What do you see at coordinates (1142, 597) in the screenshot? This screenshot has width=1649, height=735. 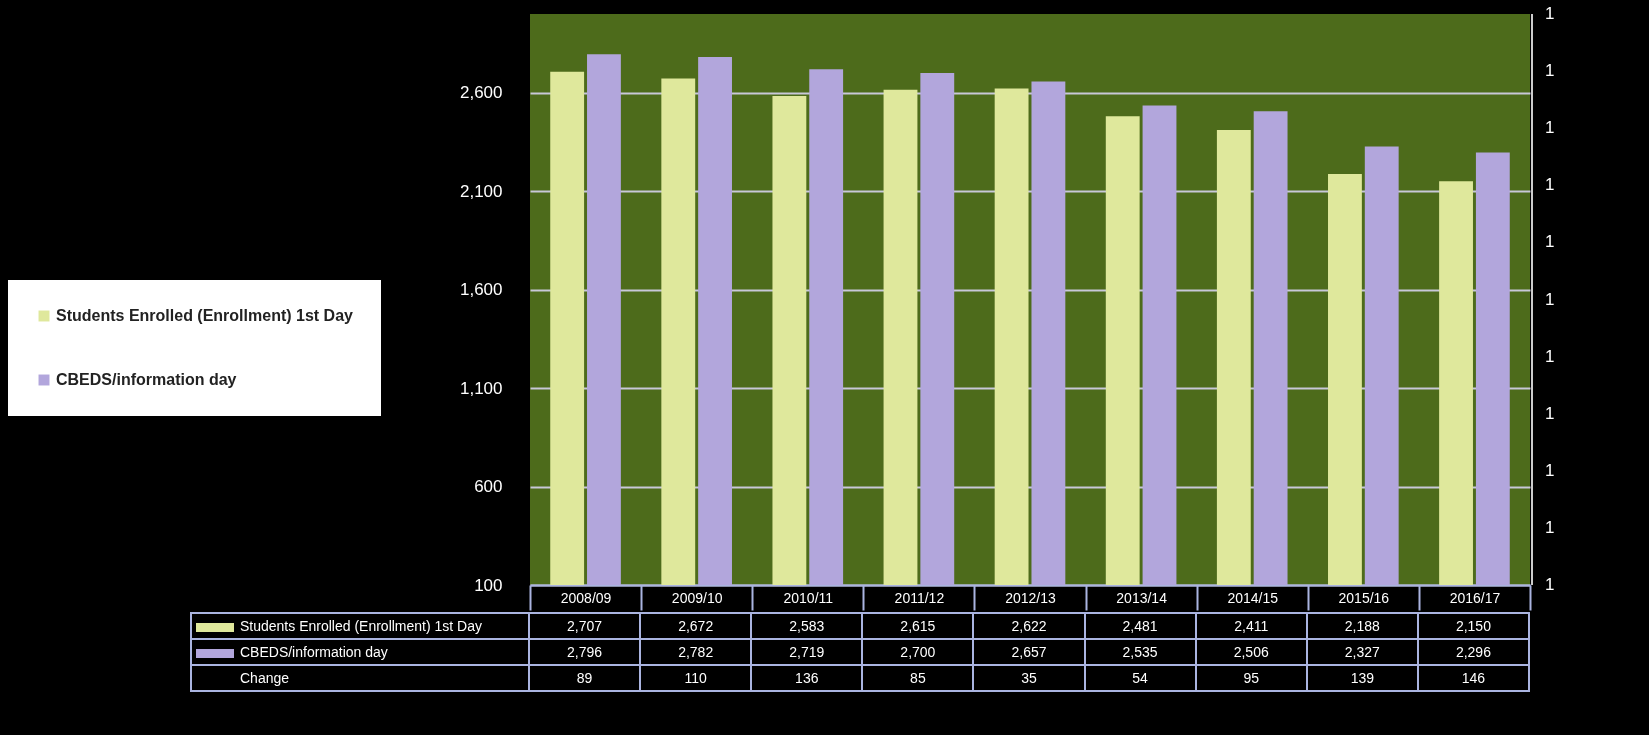 I see `x-tick-label: 2013/14` at bounding box center [1142, 597].